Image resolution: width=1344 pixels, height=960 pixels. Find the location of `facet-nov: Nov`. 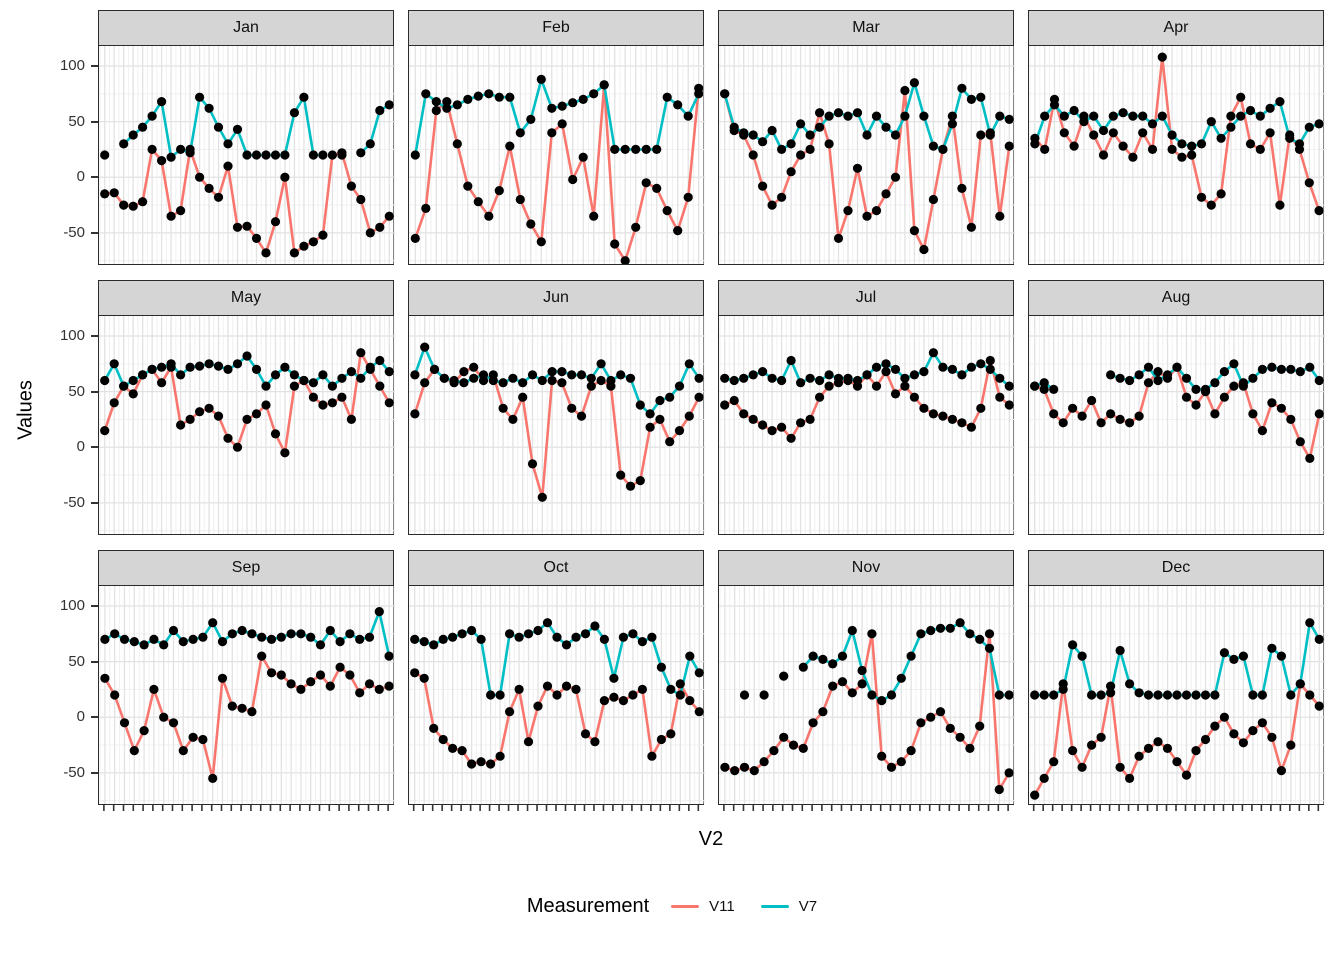

facet-nov: Nov is located at coordinates (866, 681).